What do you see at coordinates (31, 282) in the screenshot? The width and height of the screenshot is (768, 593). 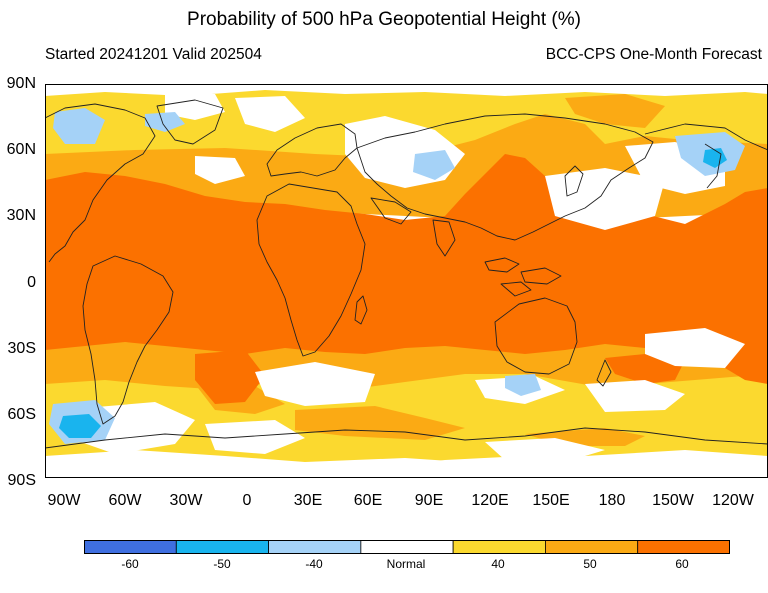 I see `lat-label-0: 0` at bounding box center [31, 282].